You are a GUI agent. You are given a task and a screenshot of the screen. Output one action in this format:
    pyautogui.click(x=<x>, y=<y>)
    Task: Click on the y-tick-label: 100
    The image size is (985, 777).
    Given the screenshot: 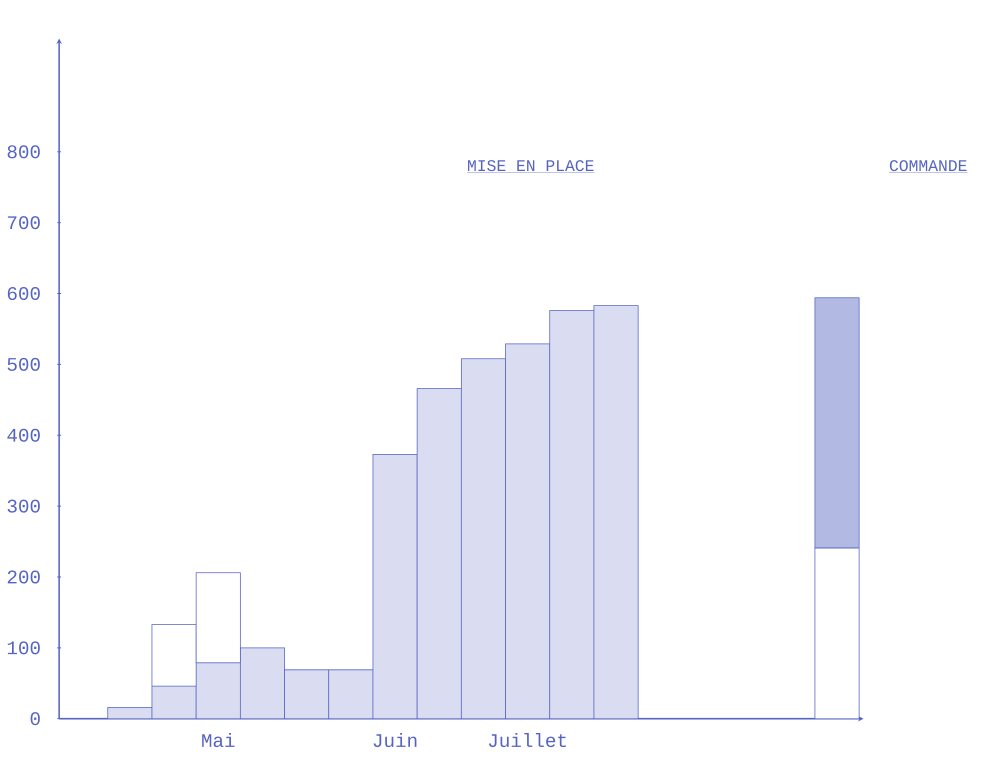 What is the action you would take?
    pyautogui.click(x=24, y=647)
    